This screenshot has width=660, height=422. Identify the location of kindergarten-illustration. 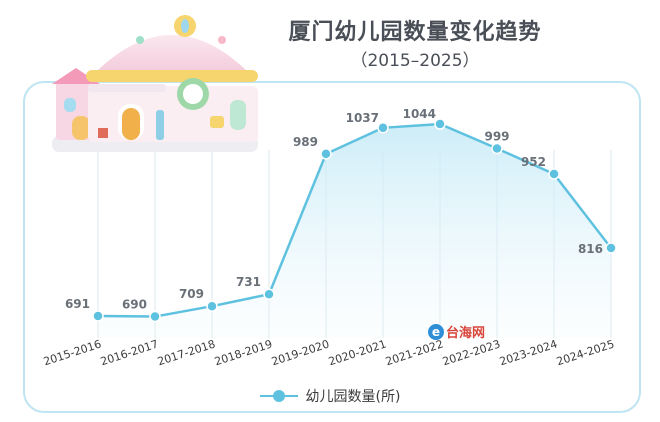
(155, 83).